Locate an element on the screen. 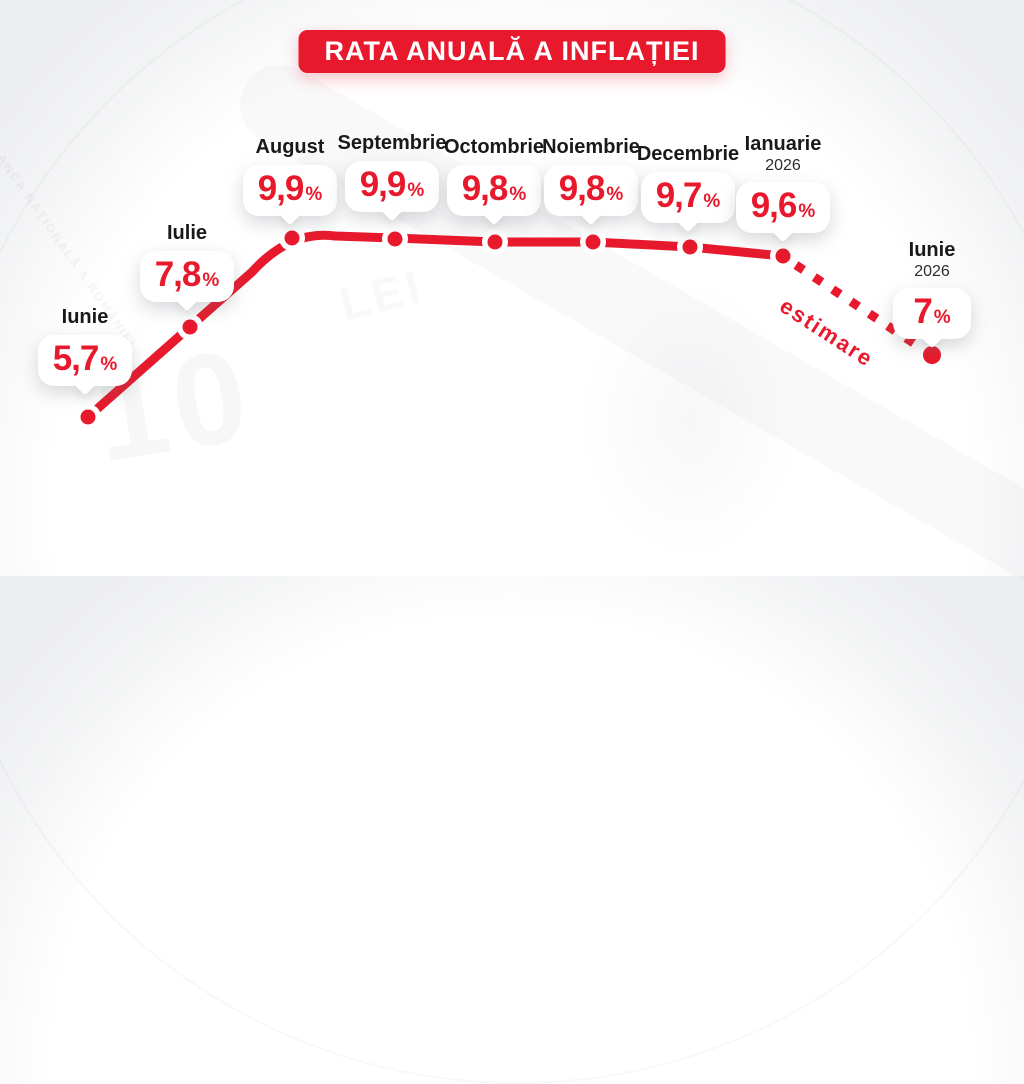 This screenshot has height=1084, width=1024. data-point-group-iunie: Iunie 5,7% is located at coordinates (85, 346).